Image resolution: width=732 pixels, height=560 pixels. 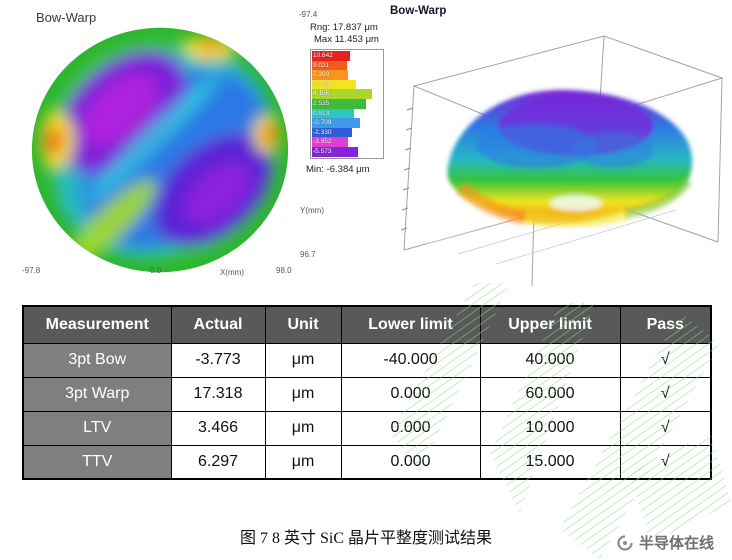 What do you see at coordinates (284, 270) in the screenshot?
I see `x-axis-right-tick: 98.0` at bounding box center [284, 270].